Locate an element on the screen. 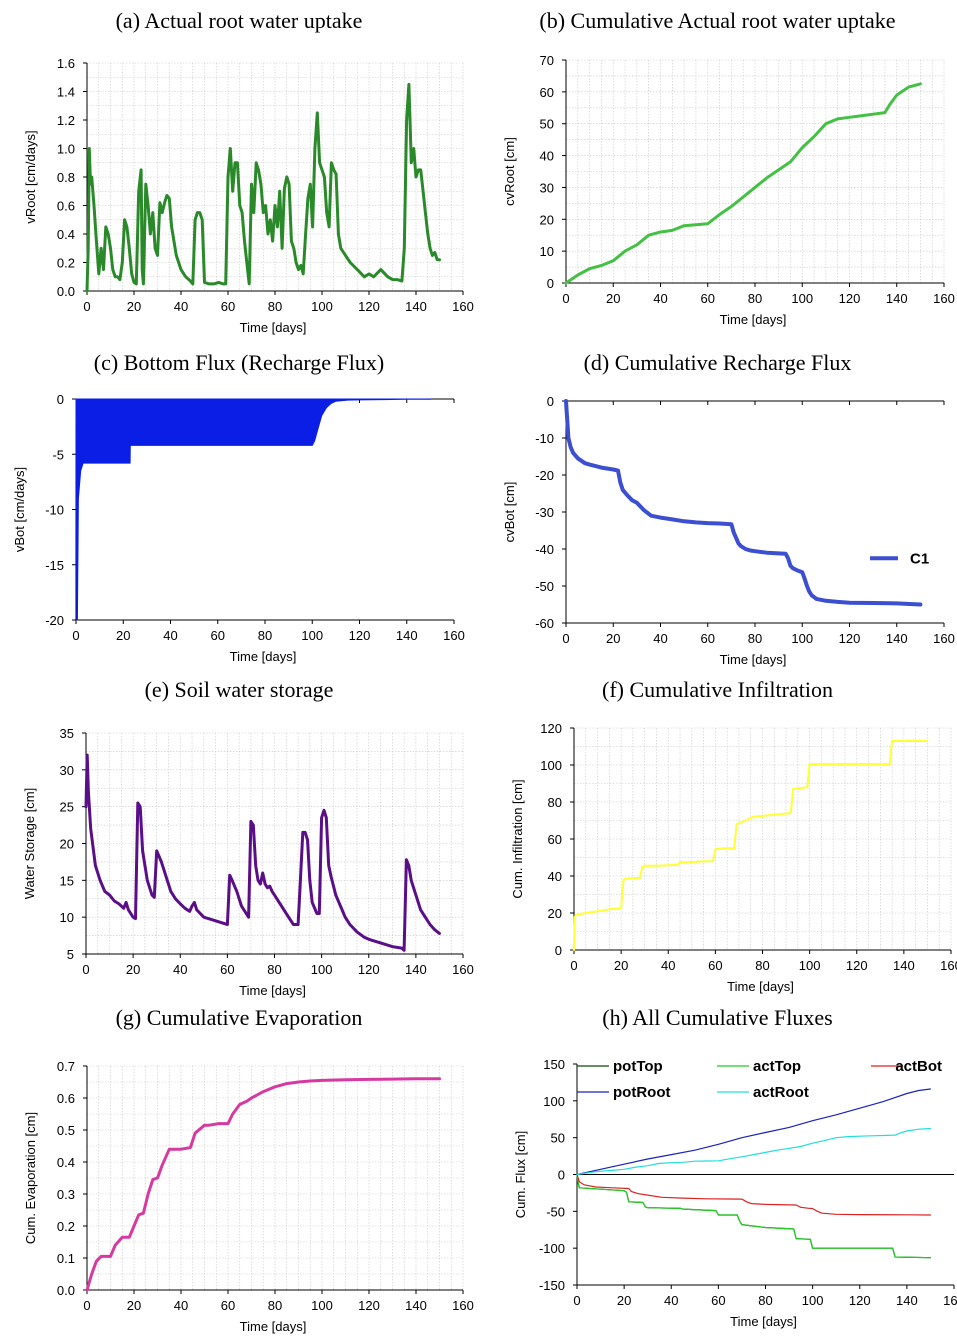 Image resolution: width=957 pixels, height=1341 pixels. y-tick-label: -100 is located at coordinates (552, 1248).